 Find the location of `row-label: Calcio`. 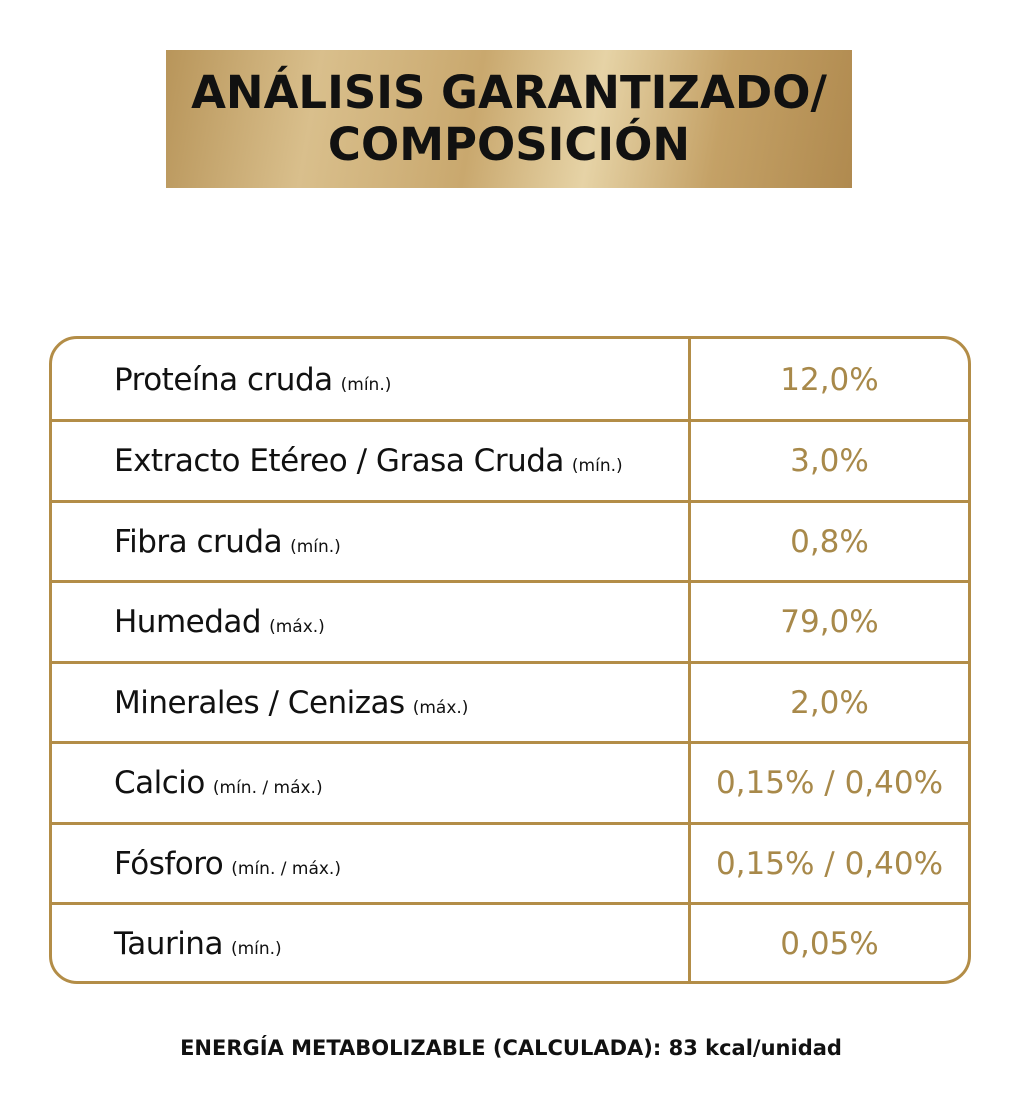

row-label: Calcio is located at coordinates (159, 783).